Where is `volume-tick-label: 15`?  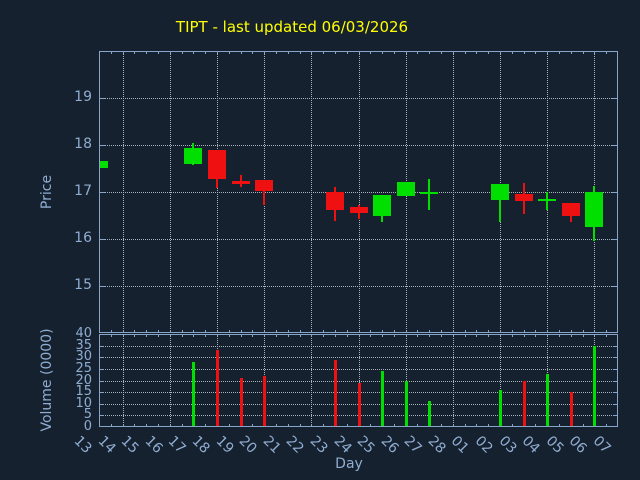
volume-tick-label: 15 is located at coordinates (83, 392).